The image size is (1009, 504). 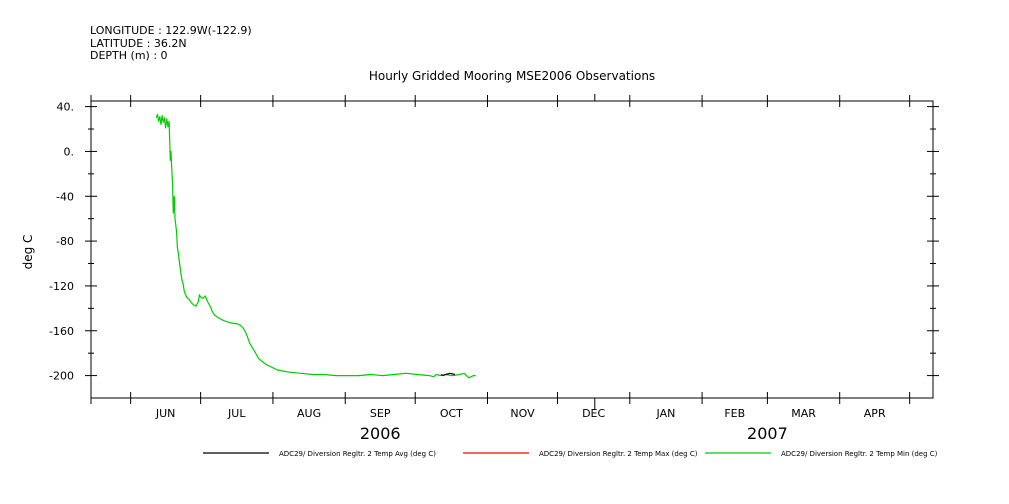 I want to click on y-tick-label: -120, so click(x=61, y=286).